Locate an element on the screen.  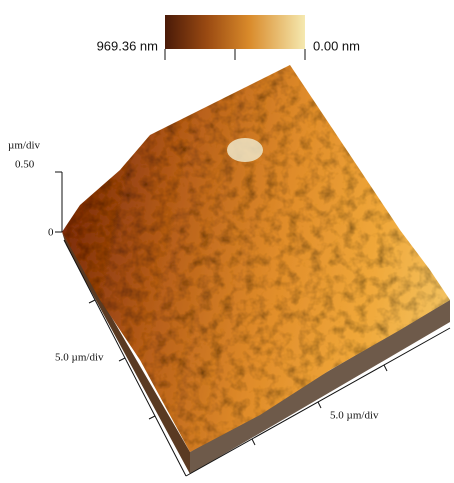
colorbar-min: 0.00 nm is located at coordinates (336, 45).